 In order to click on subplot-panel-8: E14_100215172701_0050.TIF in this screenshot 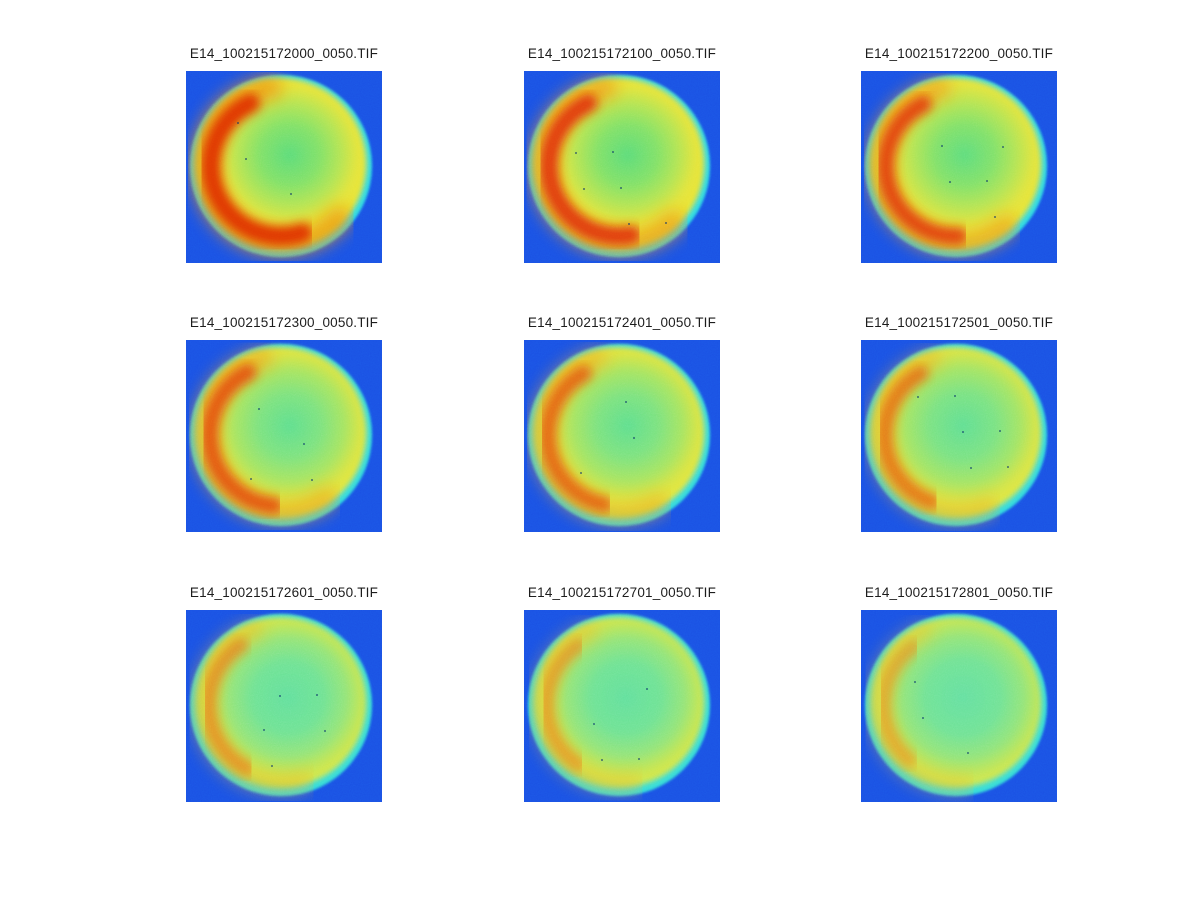, I will do `click(622, 692)`.